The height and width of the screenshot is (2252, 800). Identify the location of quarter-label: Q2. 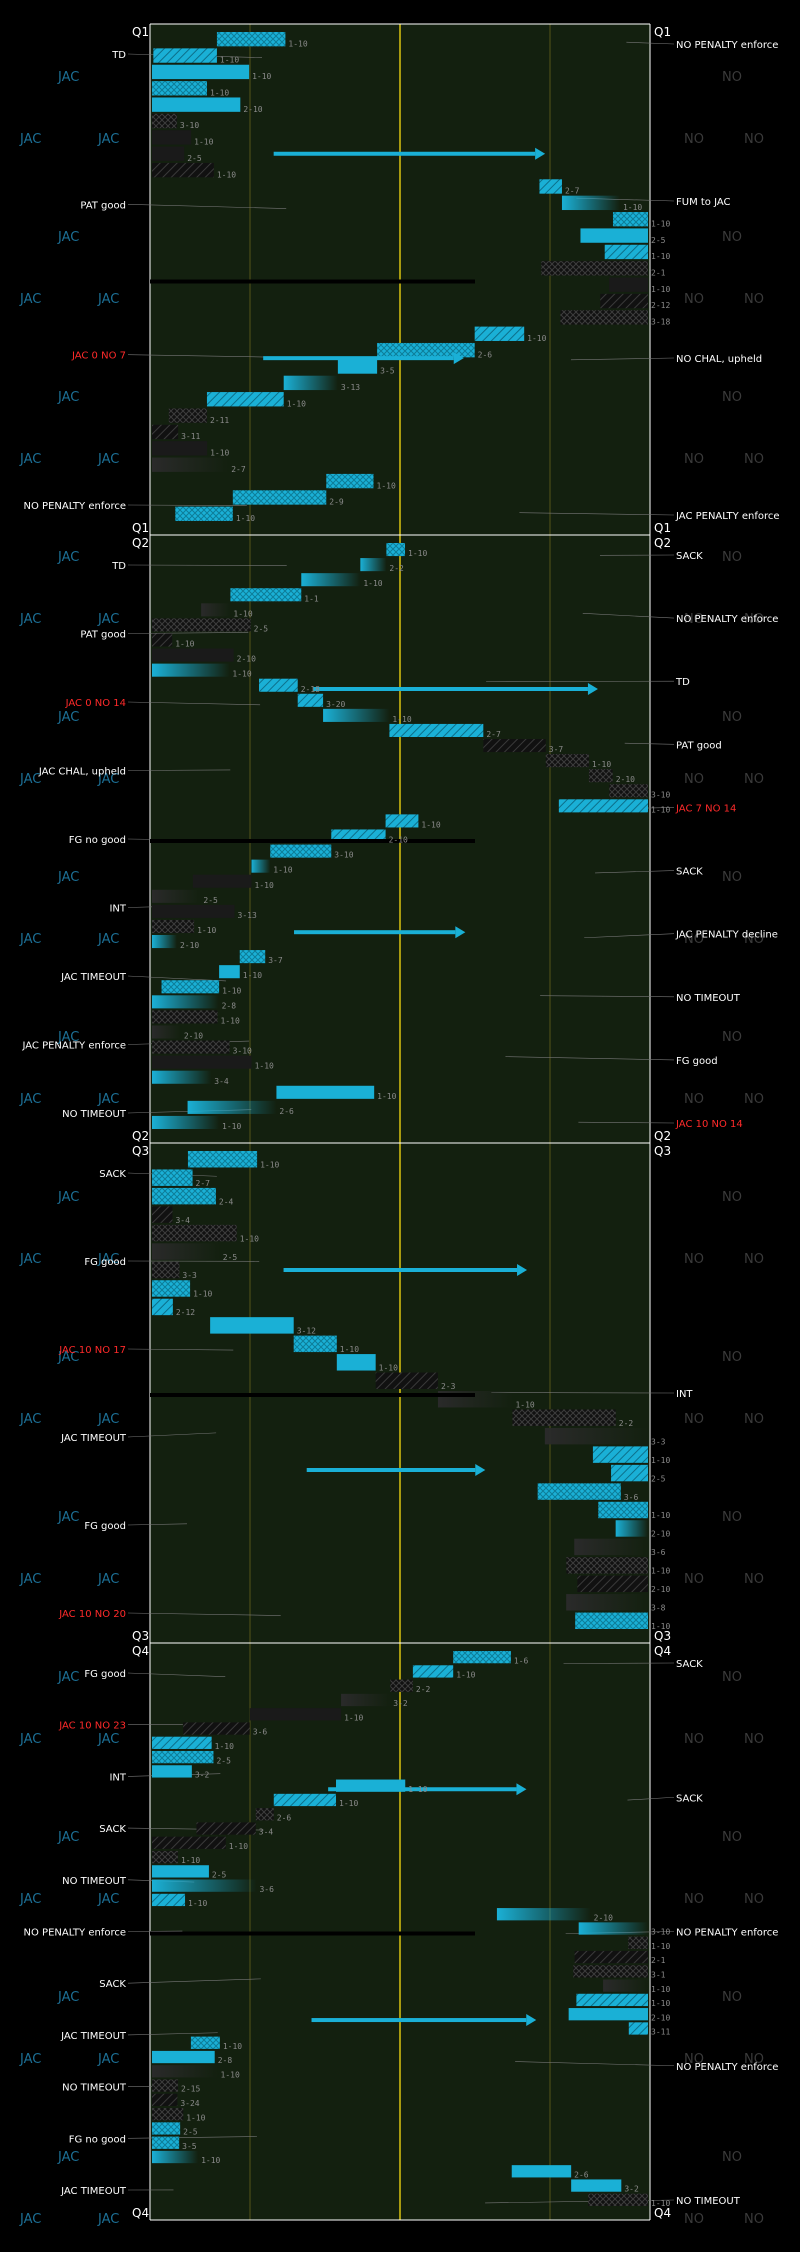
(140, 1136).